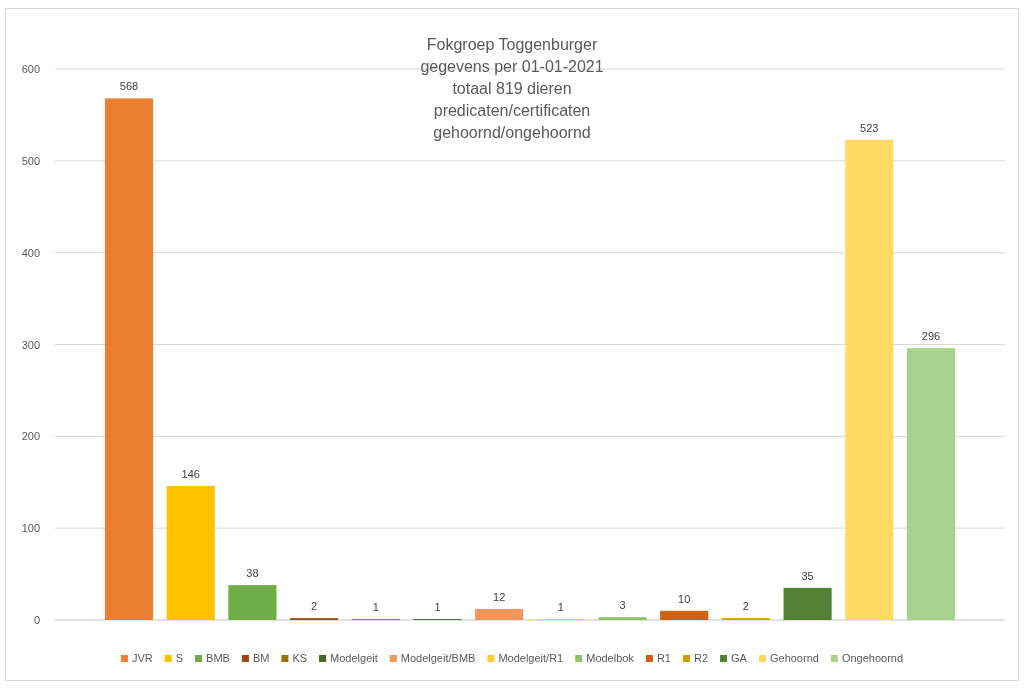 The image size is (1024, 689). Describe the element at coordinates (794, 658) in the screenshot. I see `legend-label: Gehoornd` at that location.